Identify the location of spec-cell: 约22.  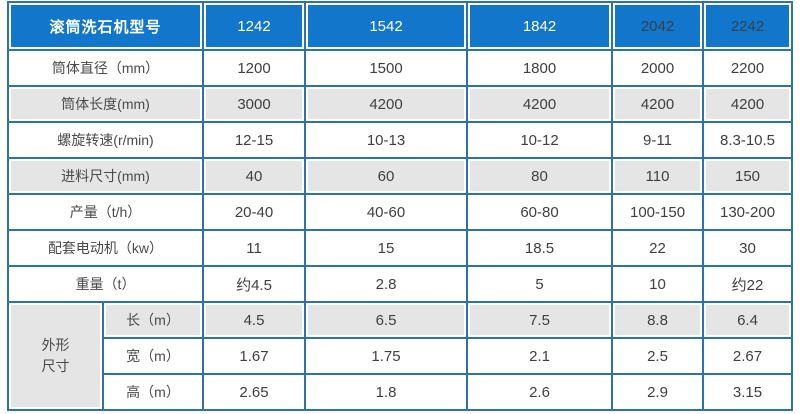
(748, 284).